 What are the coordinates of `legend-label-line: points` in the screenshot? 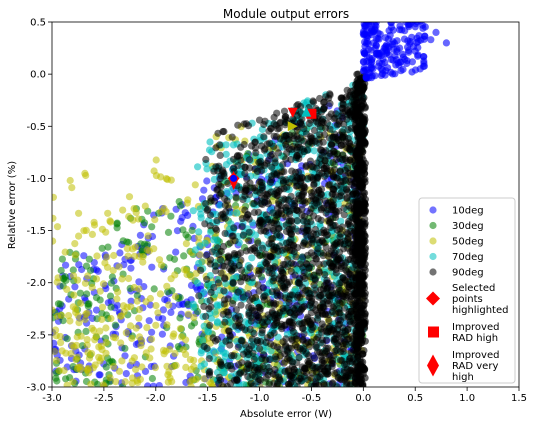 It's located at (467, 299).